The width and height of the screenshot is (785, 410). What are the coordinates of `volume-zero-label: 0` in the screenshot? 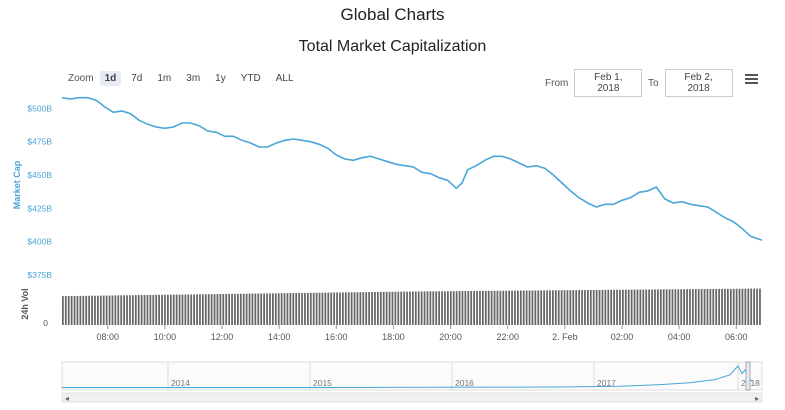 It's located at (45, 323).